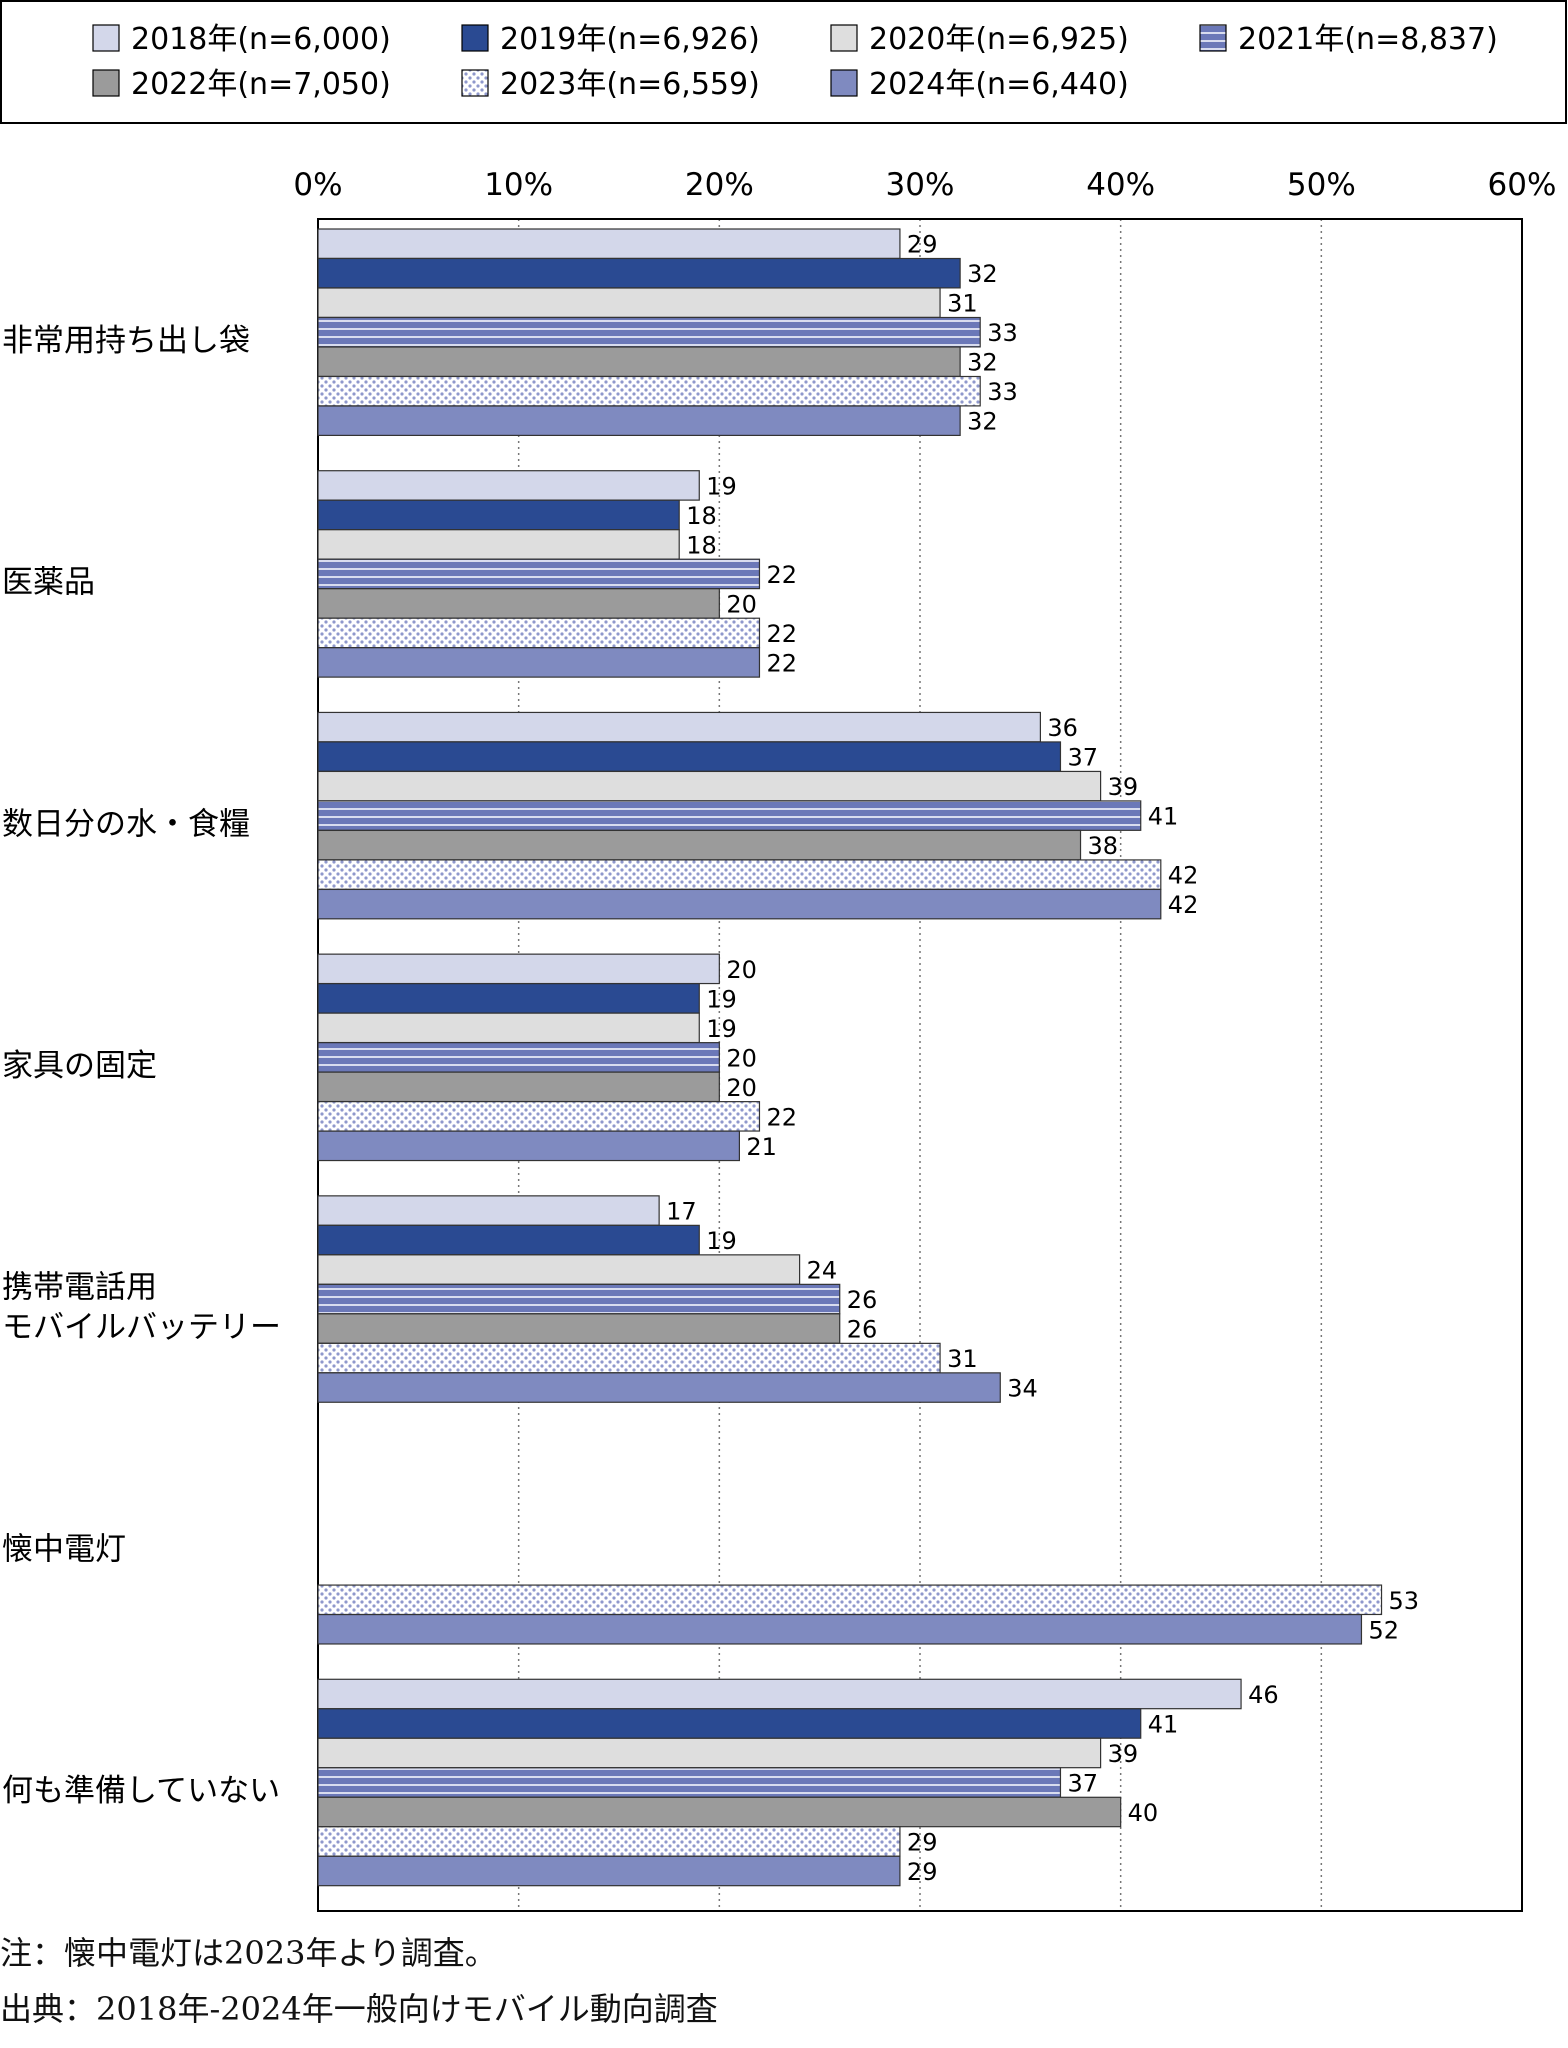 The image size is (1568, 2048). What do you see at coordinates (248, 1953) in the screenshot?
I see `footnote: 注：懐中電灯は2023年より調査。` at bounding box center [248, 1953].